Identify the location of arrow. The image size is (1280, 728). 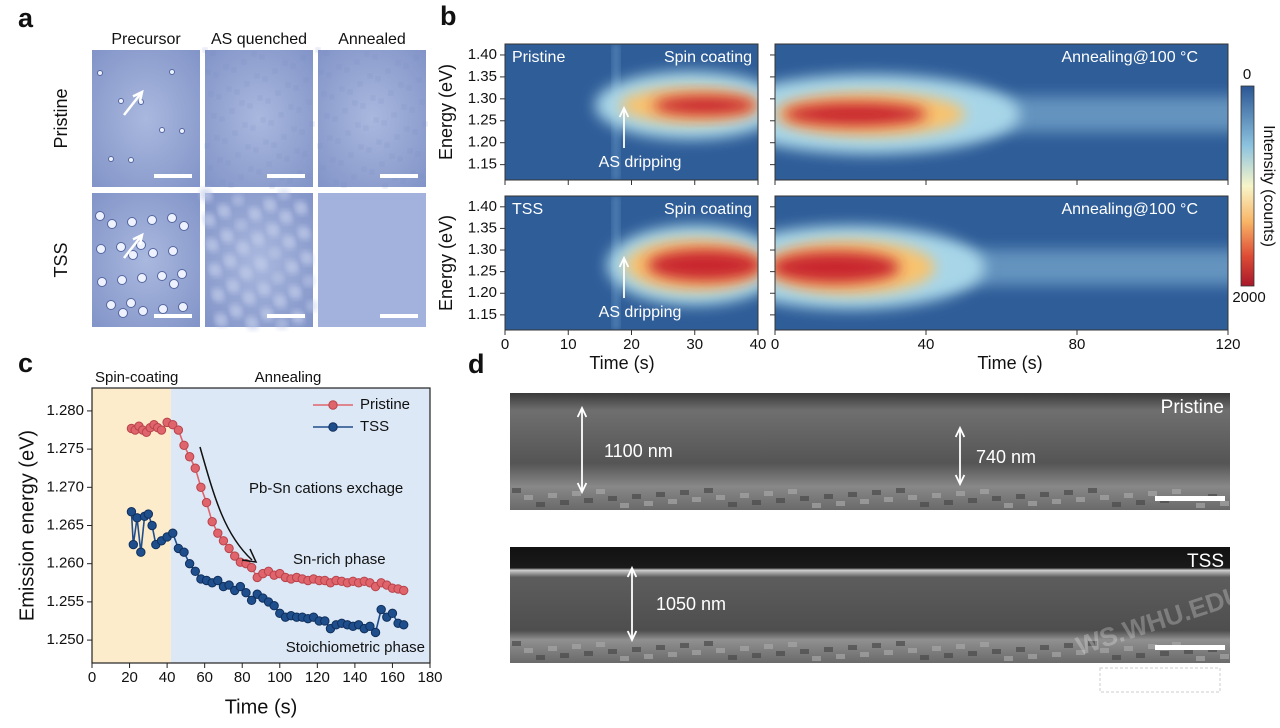
(133, 246).